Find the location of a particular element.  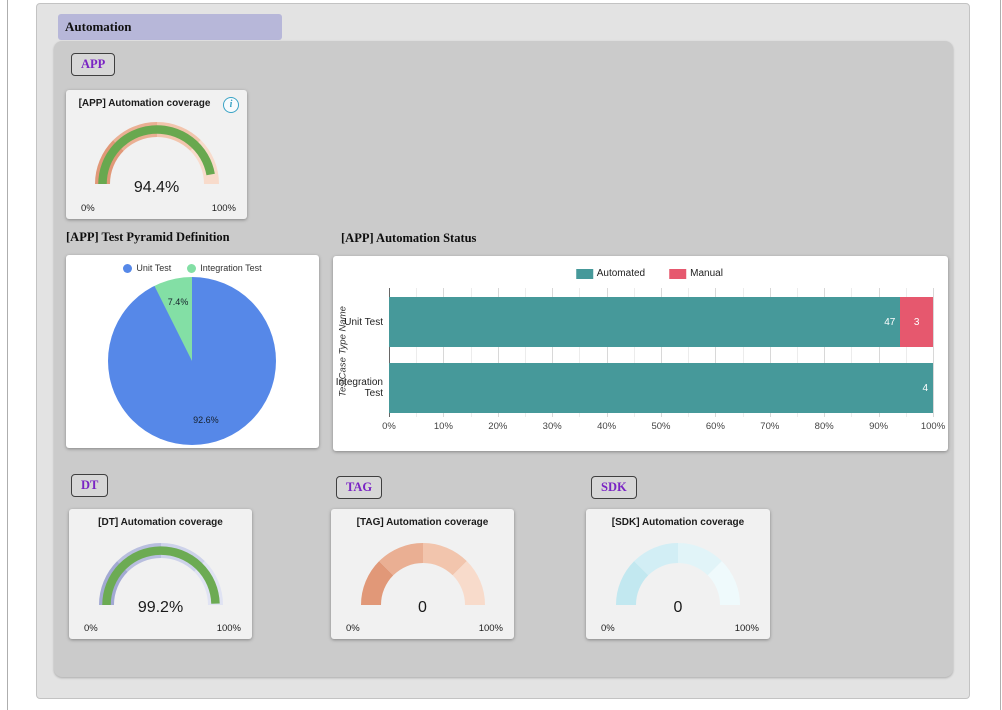

bar-plot-area: 47 3 4 is located at coordinates (661, 352).